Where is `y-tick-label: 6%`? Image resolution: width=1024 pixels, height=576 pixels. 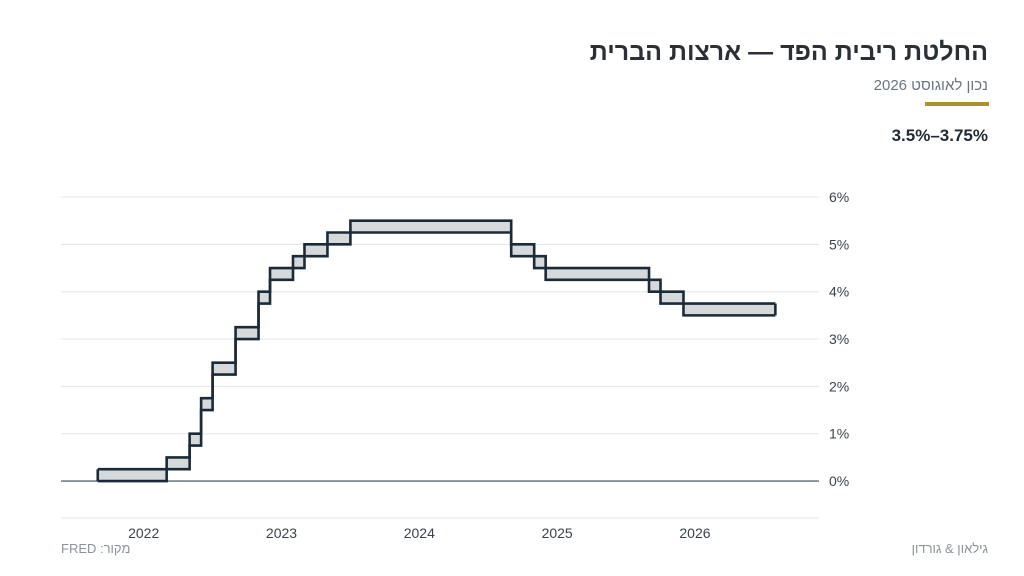
y-tick-label: 6% is located at coordinates (839, 197).